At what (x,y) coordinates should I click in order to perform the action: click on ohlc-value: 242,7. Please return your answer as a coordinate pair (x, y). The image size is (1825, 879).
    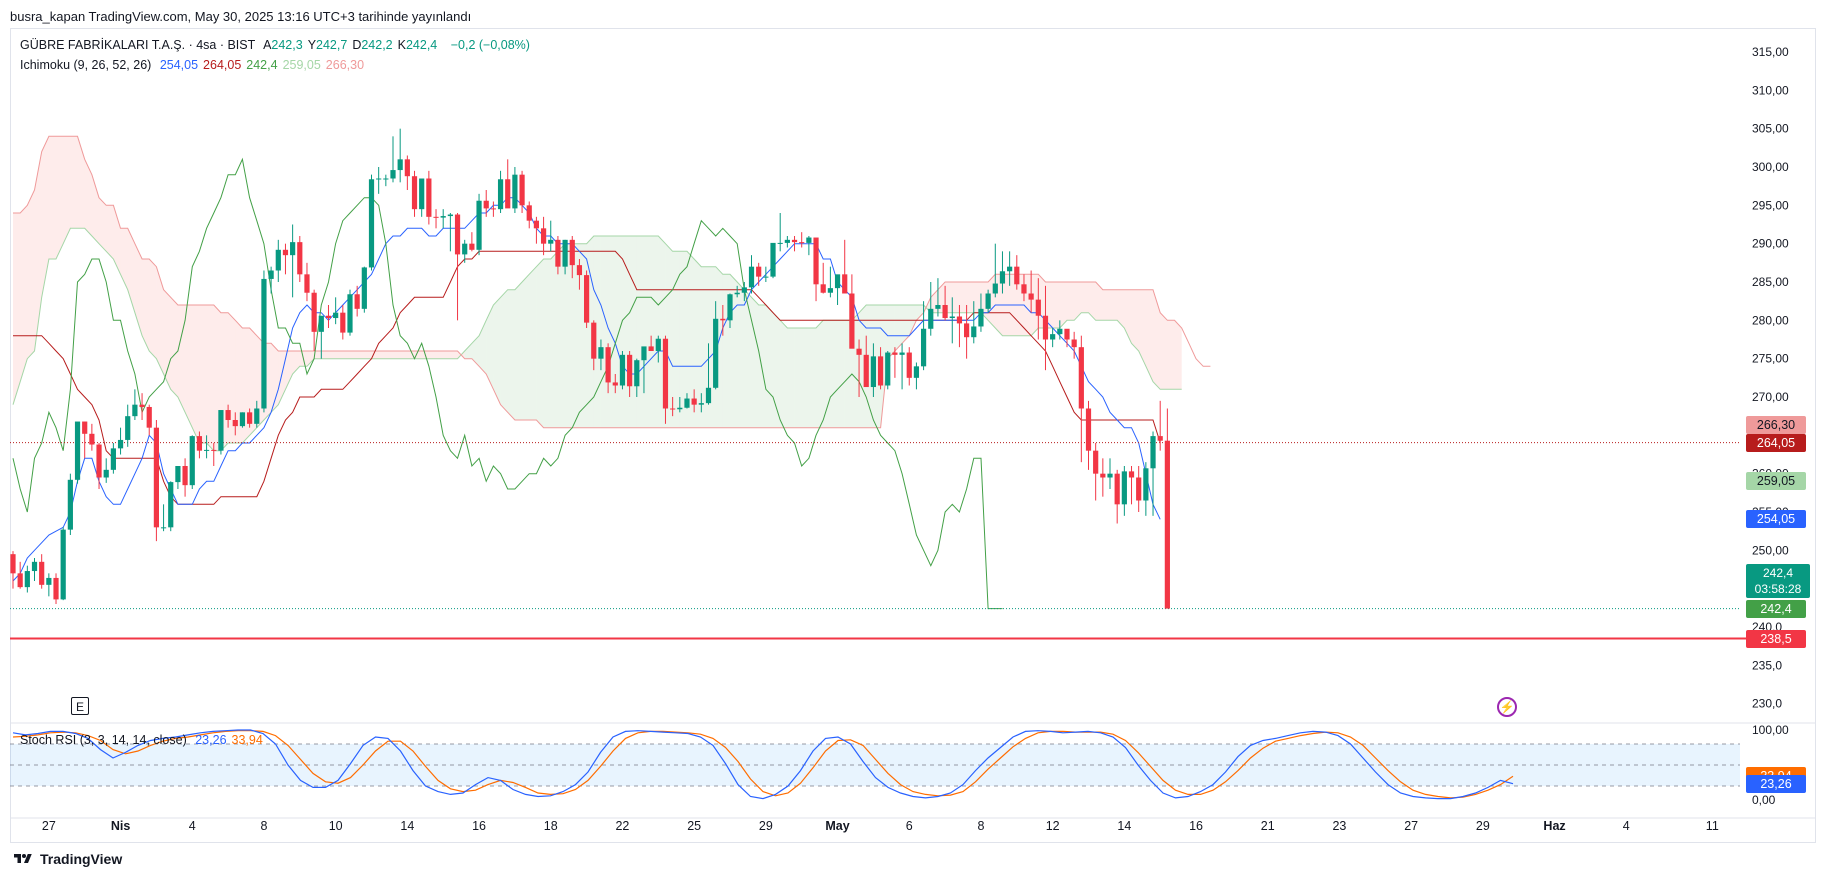
    Looking at the image, I should click on (332, 45).